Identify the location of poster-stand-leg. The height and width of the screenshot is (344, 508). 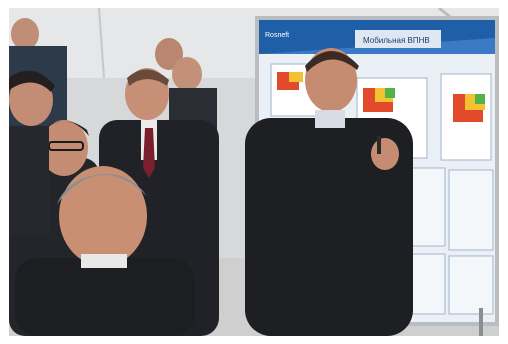
(481, 322).